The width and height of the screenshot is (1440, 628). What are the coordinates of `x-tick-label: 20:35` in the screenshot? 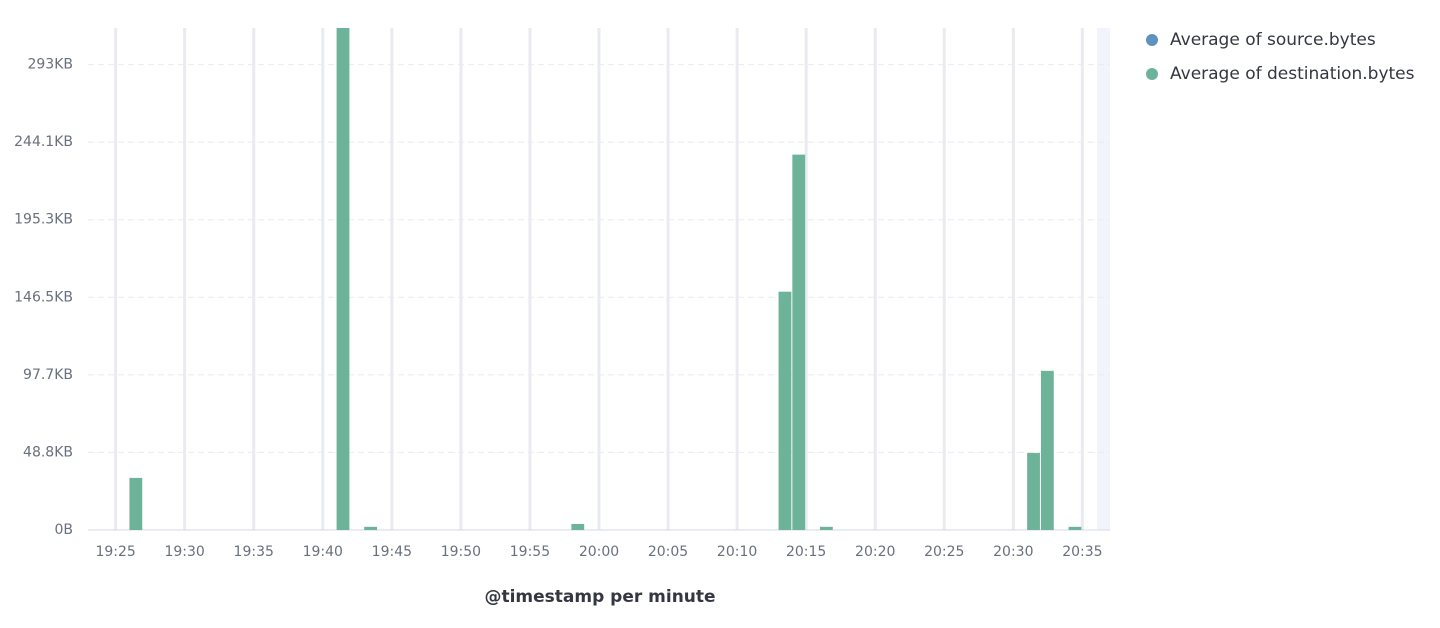 It's located at (1082, 552).